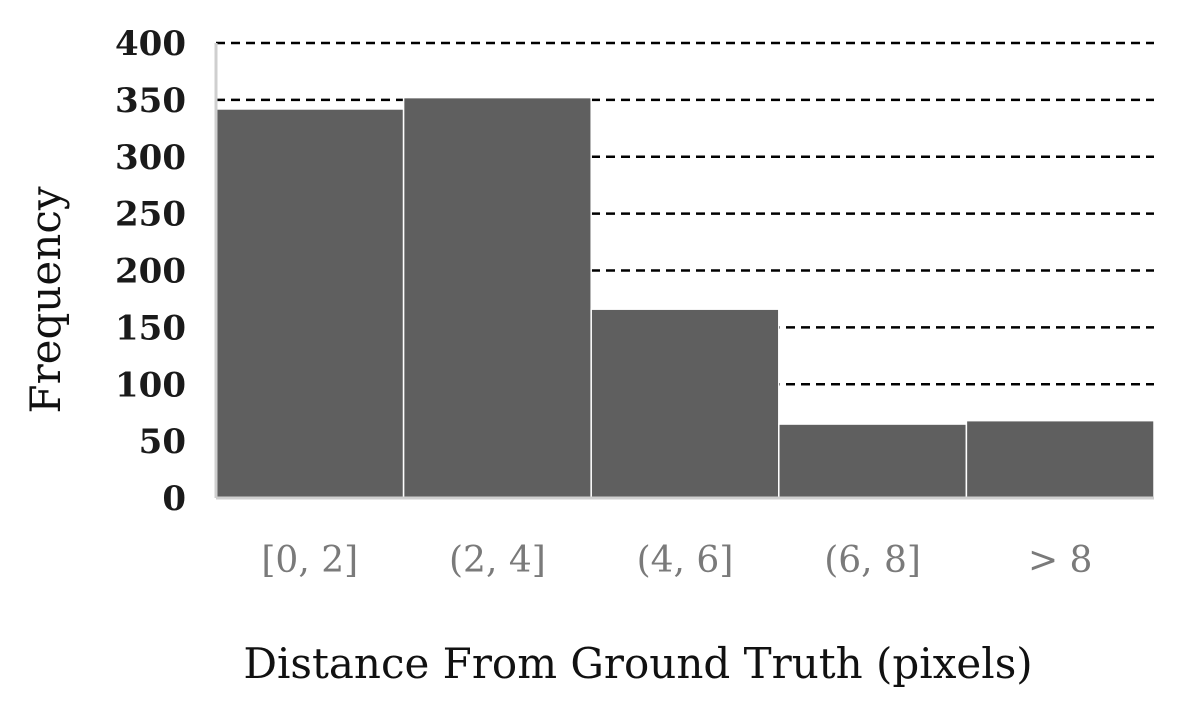 The image size is (1196, 714). What do you see at coordinates (150, 215) in the screenshot?
I see `y-tick-label: 250` at bounding box center [150, 215].